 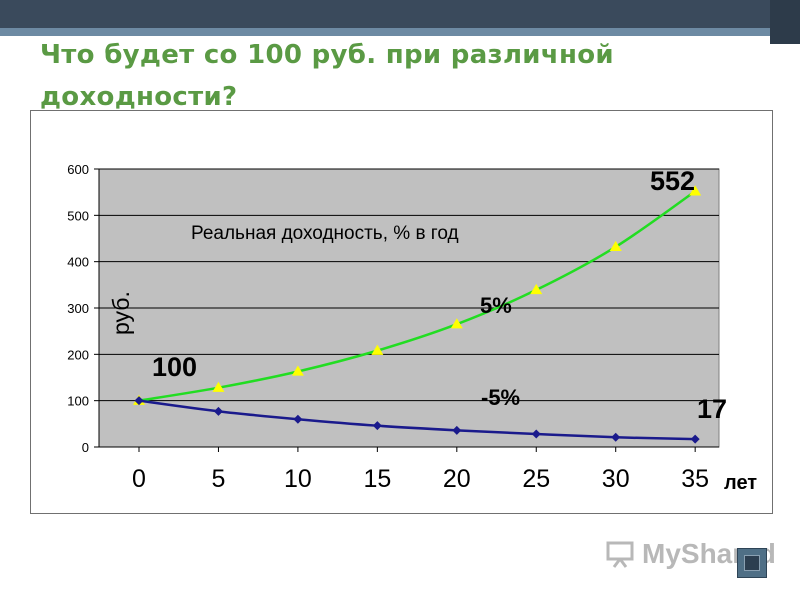 I want to click on y-tick-label: 600, so click(x=78, y=169).